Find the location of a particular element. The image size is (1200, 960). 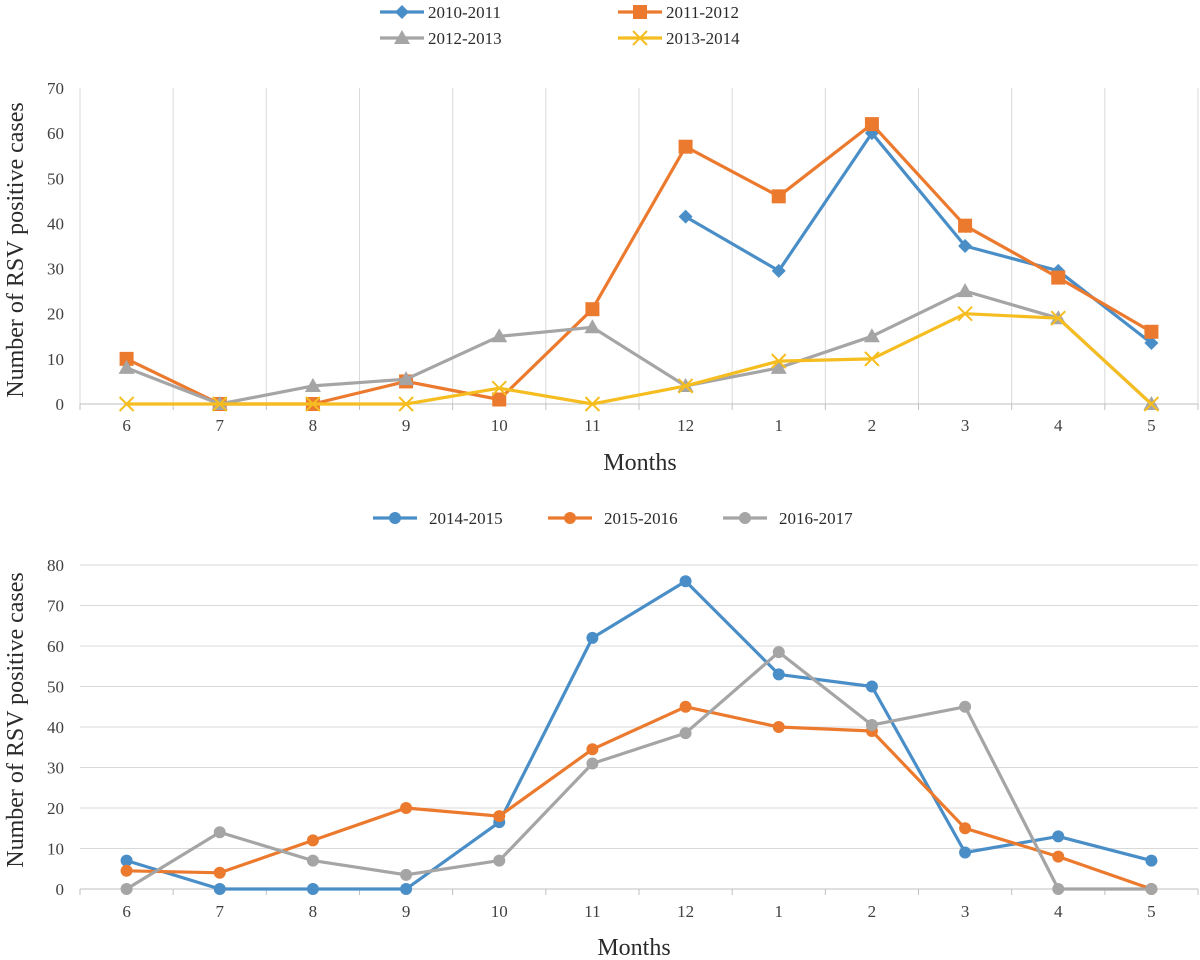

y-ticks: 0 10 20 30 40 50 60 70 80 is located at coordinates (55, 727).